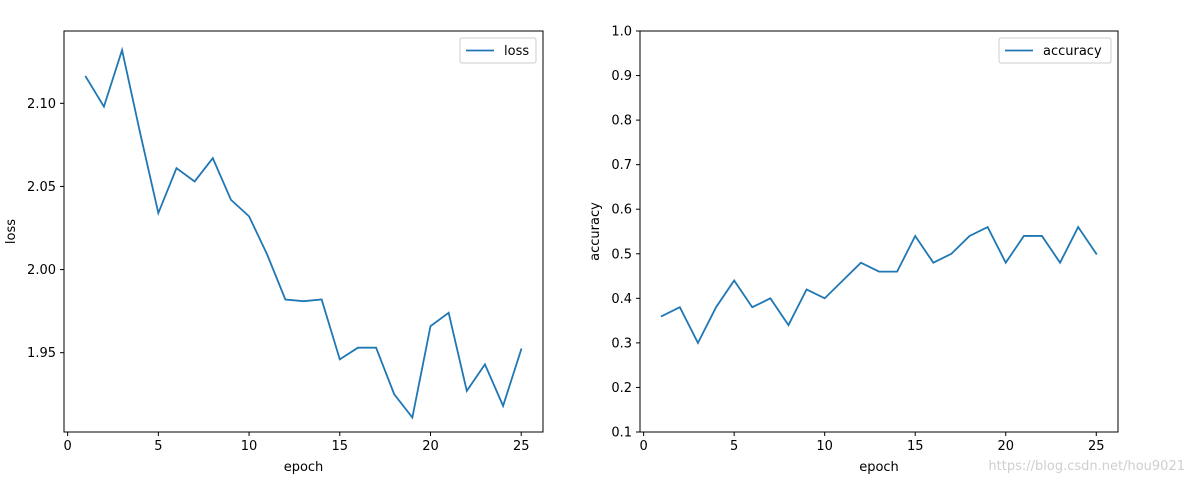 The width and height of the screenshot is (1194, 482). Describe the element at coordinates (67, 446) in the screenshot. I see `loss-xtick-label: 0` at that location.